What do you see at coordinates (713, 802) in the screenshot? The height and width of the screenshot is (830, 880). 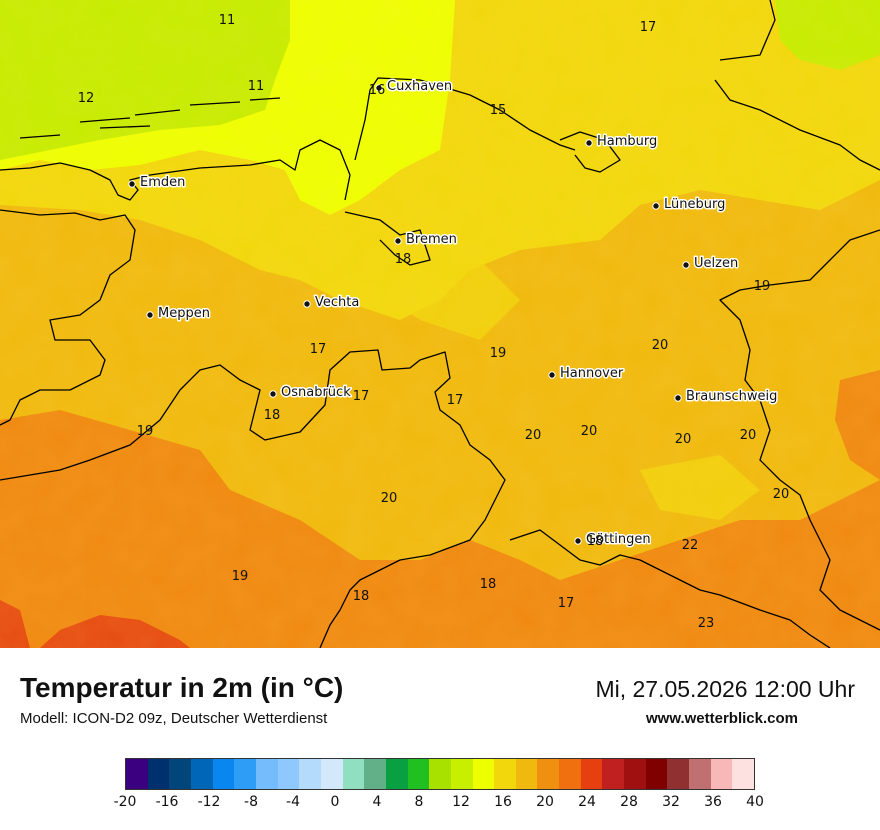 I see `colorbar-tick-label: 36` at bounding box center [713, 802].